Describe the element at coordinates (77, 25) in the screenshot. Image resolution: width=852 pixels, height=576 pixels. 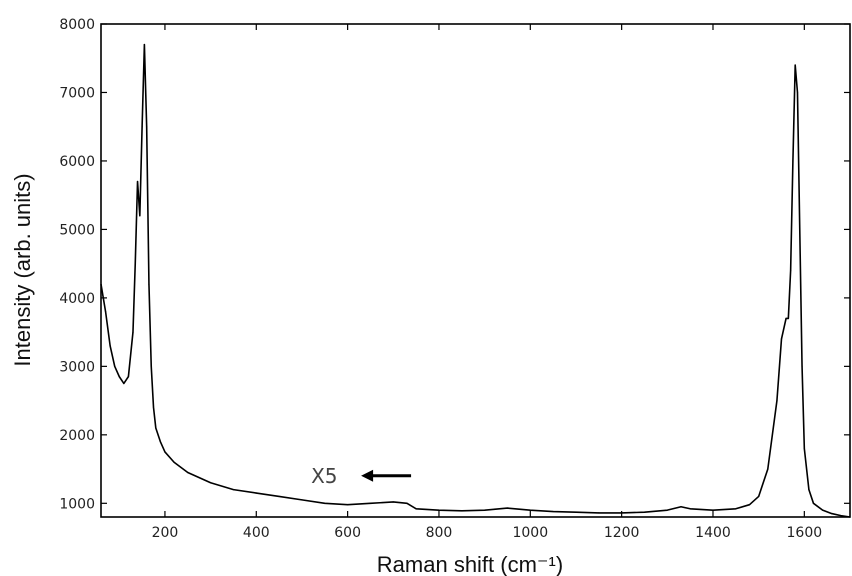
I see `y-tick-label: 8000` at that location.